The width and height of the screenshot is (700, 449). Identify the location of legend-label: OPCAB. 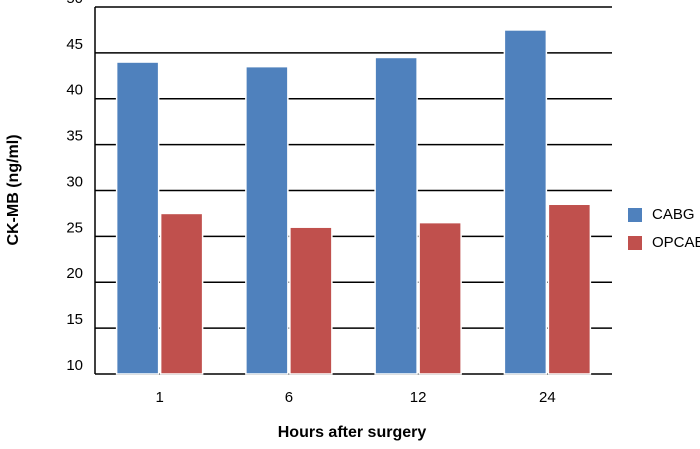
(676, 242).